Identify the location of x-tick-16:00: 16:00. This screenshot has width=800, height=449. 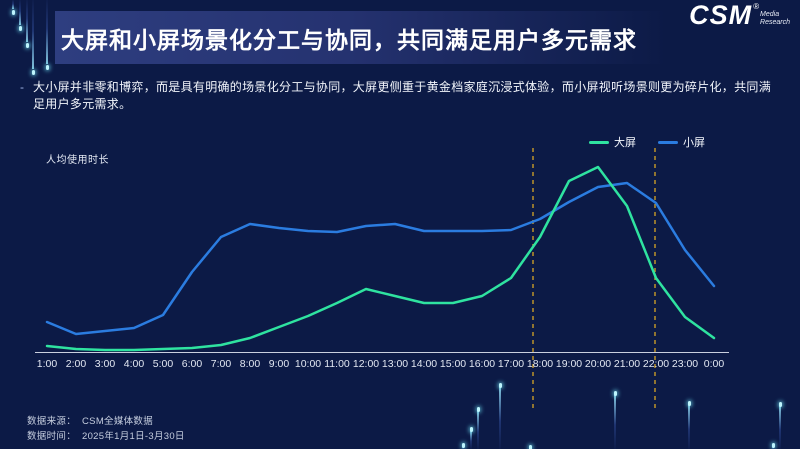
(482, 364).